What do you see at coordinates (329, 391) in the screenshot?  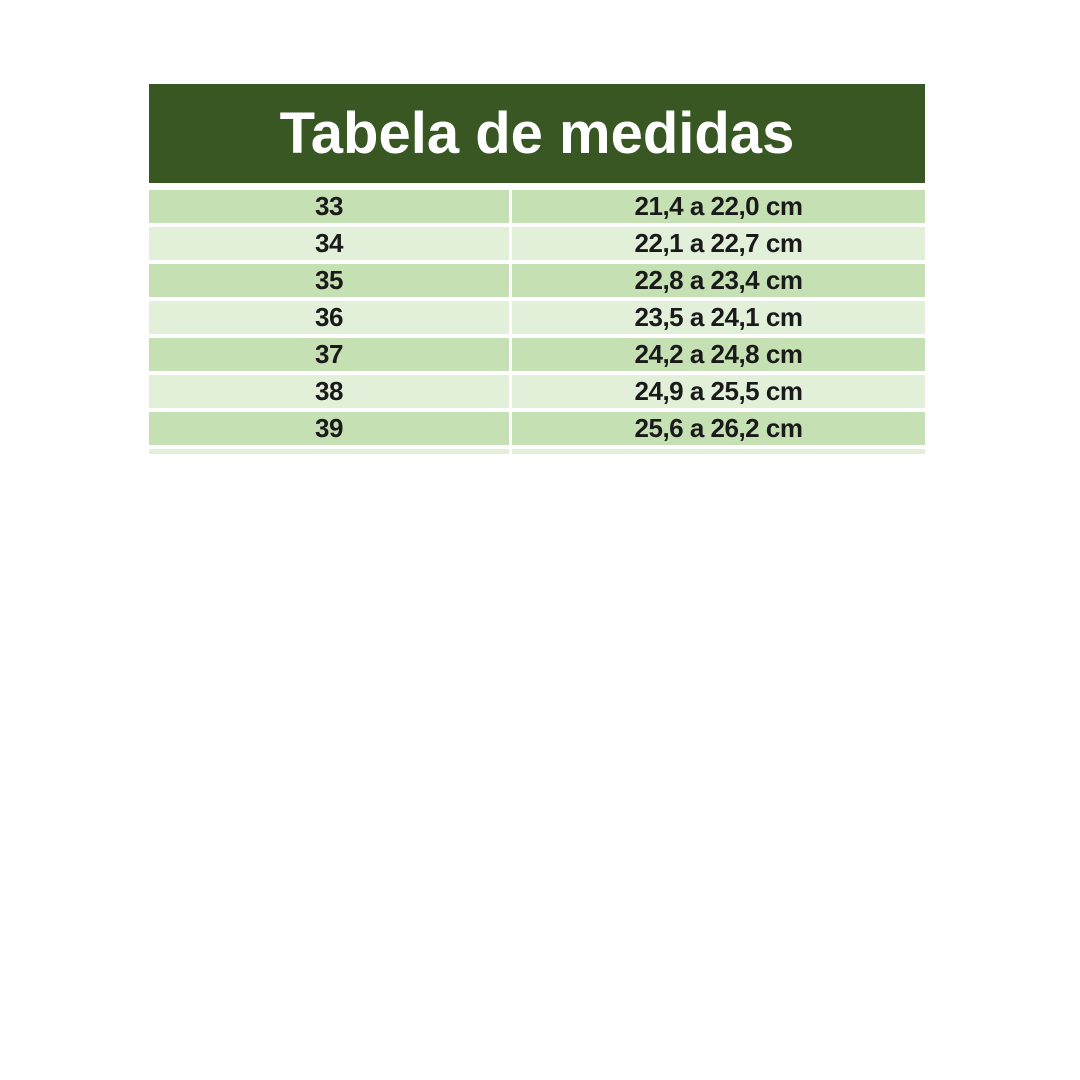 I see `size-cell: 38` at bounding box center [329, 391].